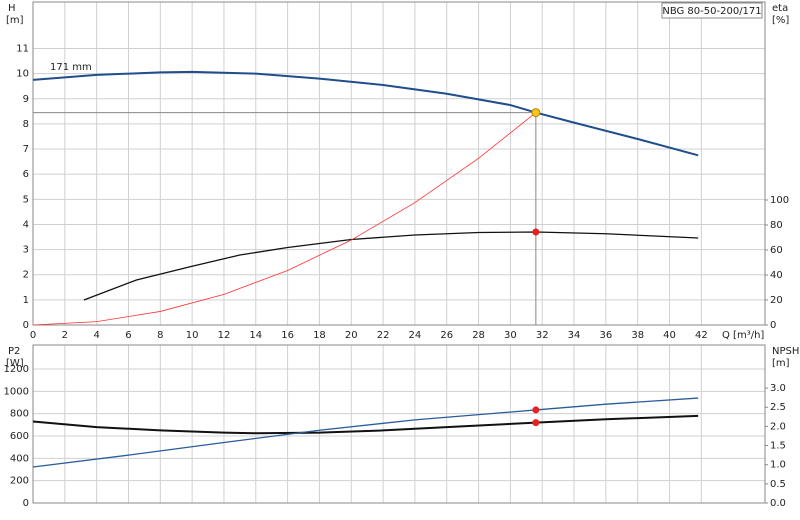 The width and height of the screenshot is (800, 520). What do you see at coordinates (701, 335) in the screenshot?
I see `x-tick-label: 42` at bounding box center [701, 335].